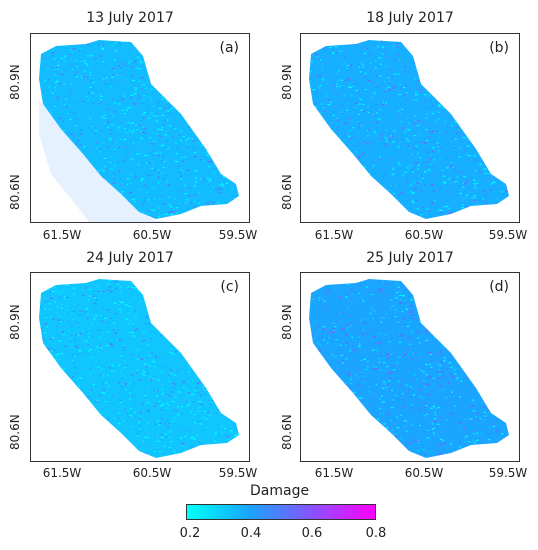 Image resolution: width=538 pixels, height=550 pixels. Describe the element at coordinates (281, 512) in the screenshot. I see `colorbar` at that location.